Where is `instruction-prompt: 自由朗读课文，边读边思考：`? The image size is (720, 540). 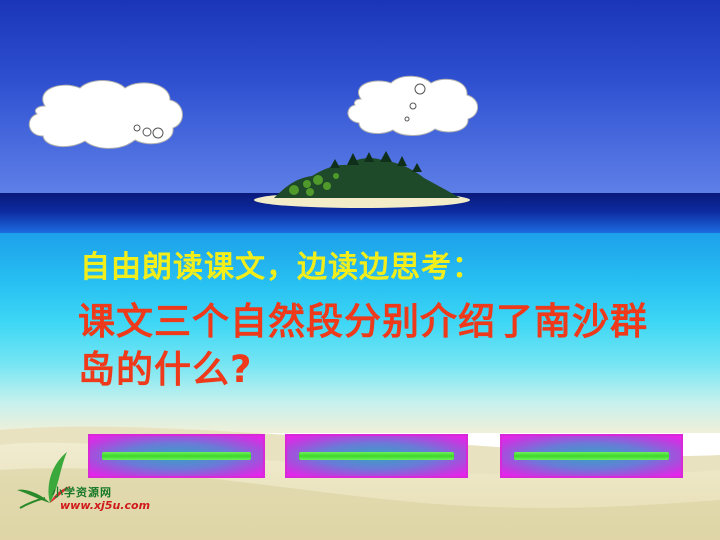 instruction-prompt: 自由朗读课文，边读边思考： is located at coordinates (281, 267).